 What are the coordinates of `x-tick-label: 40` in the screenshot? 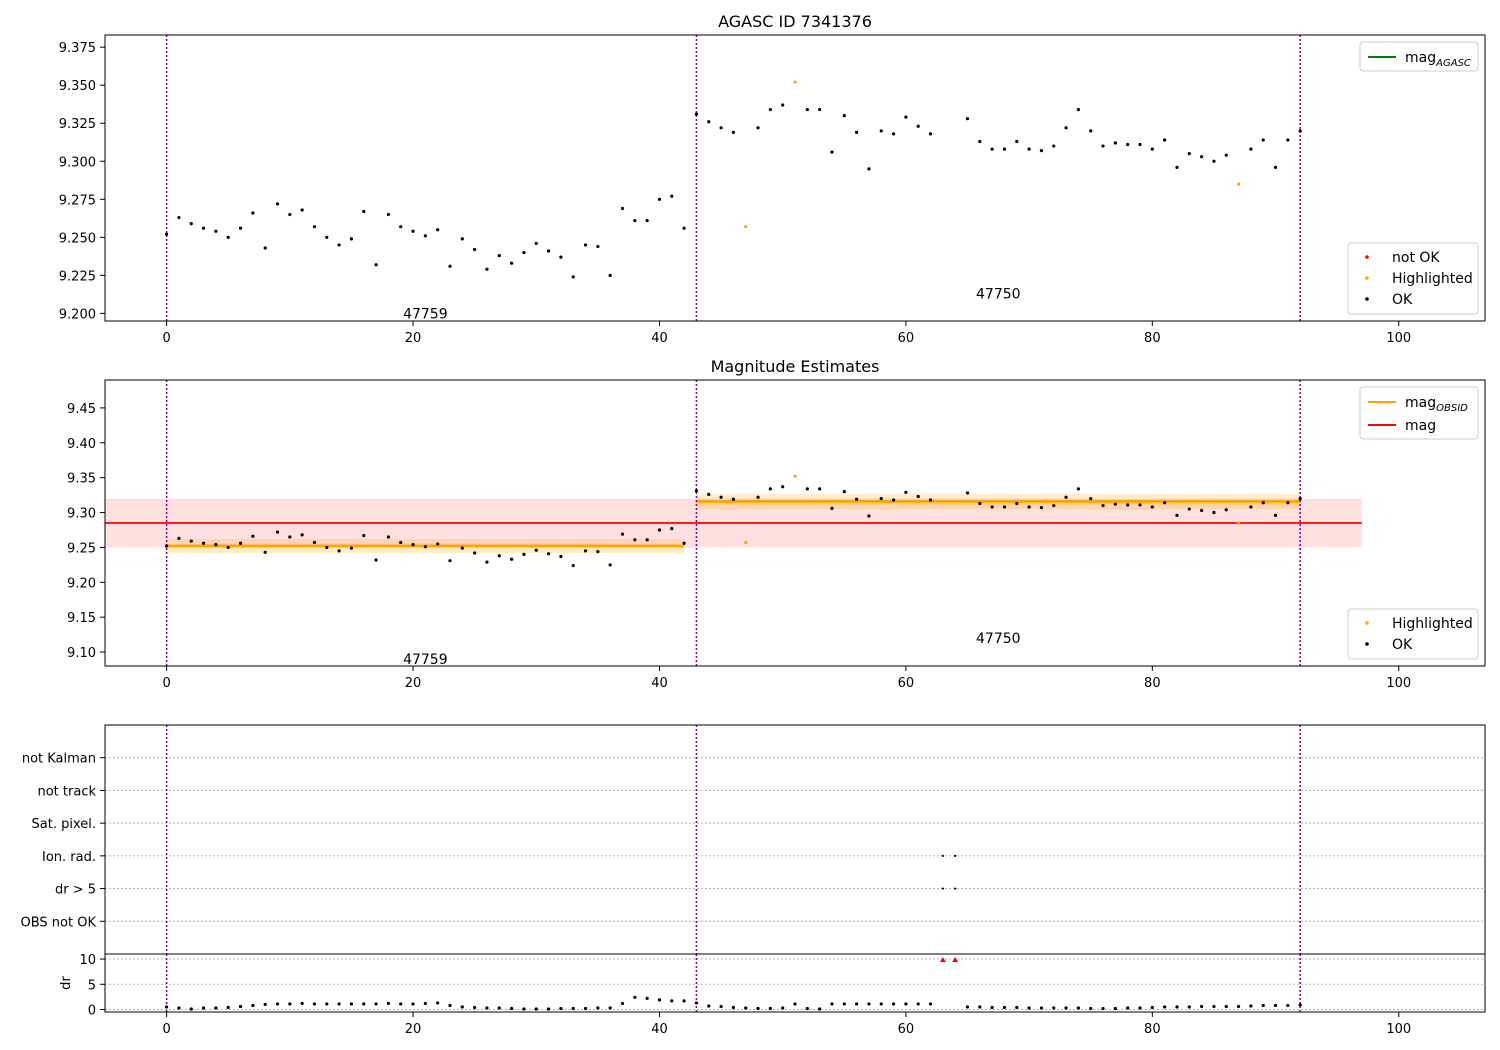 It's located at (659, 338).